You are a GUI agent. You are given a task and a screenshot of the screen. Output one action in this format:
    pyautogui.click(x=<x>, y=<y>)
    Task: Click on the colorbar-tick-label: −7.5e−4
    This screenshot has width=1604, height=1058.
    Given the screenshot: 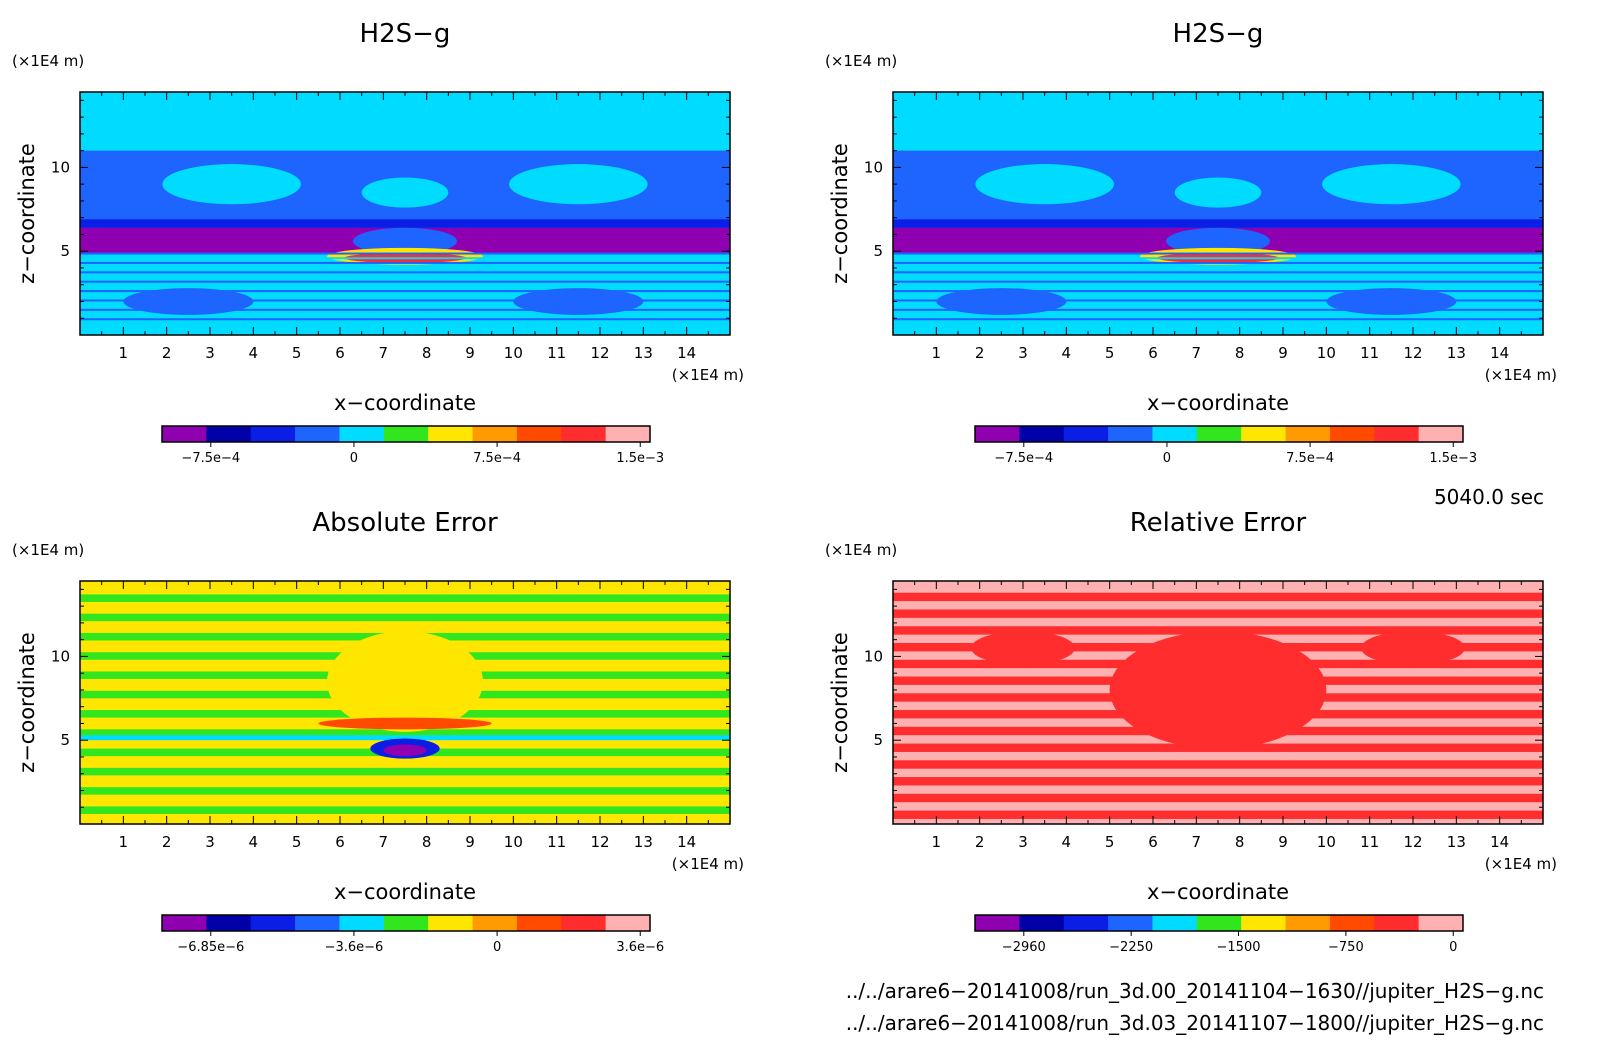 What is the action you would take?
    pyautogui.click(x=1023, y=458)
    